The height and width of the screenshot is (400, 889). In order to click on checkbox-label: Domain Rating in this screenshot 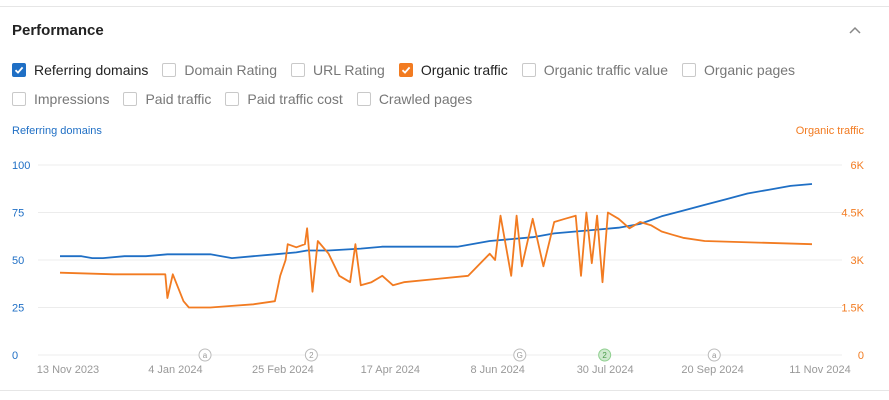, I will do `click(230, 70)`.